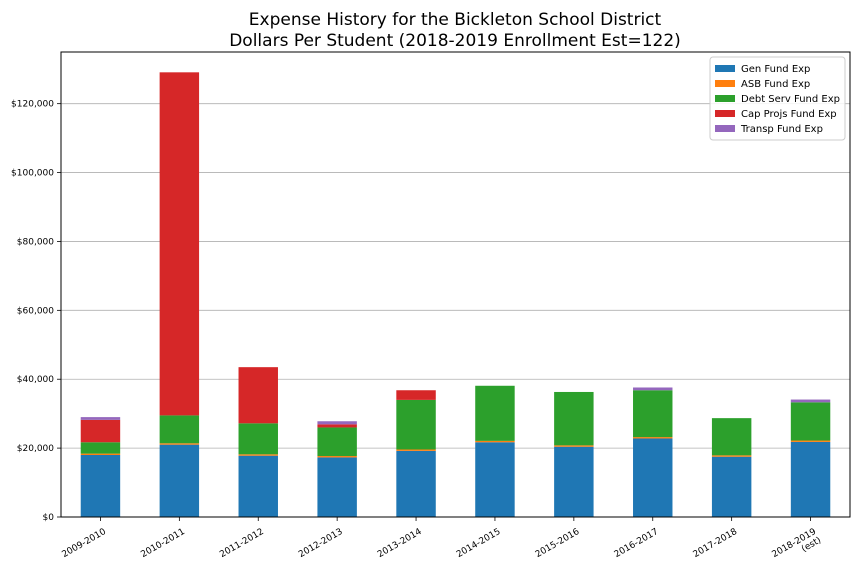  Describe the element at coordinates (162, 543) in the screenshot. I see `x-tick-label: 2010-2011` at that location.